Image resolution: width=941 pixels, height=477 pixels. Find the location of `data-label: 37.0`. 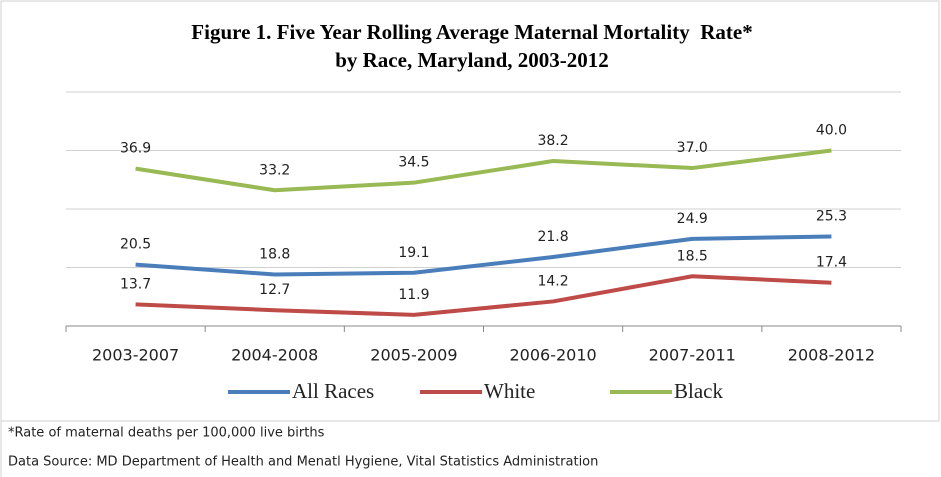

data-label: 37.0 is located at coordinates (692, 148).